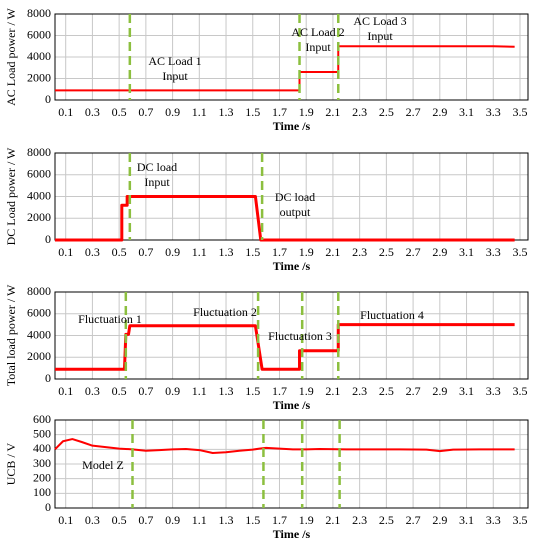 The width and height of the screenshot is (550, 548). I want to click on annotation: AC Load 2, so click(317, 32).